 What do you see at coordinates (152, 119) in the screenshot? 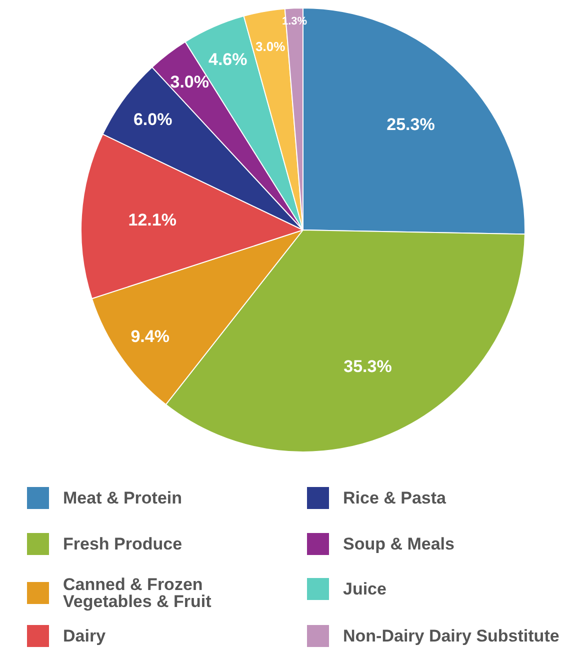
I see `data-label: 6.0%` at bounding box center [152, 119].